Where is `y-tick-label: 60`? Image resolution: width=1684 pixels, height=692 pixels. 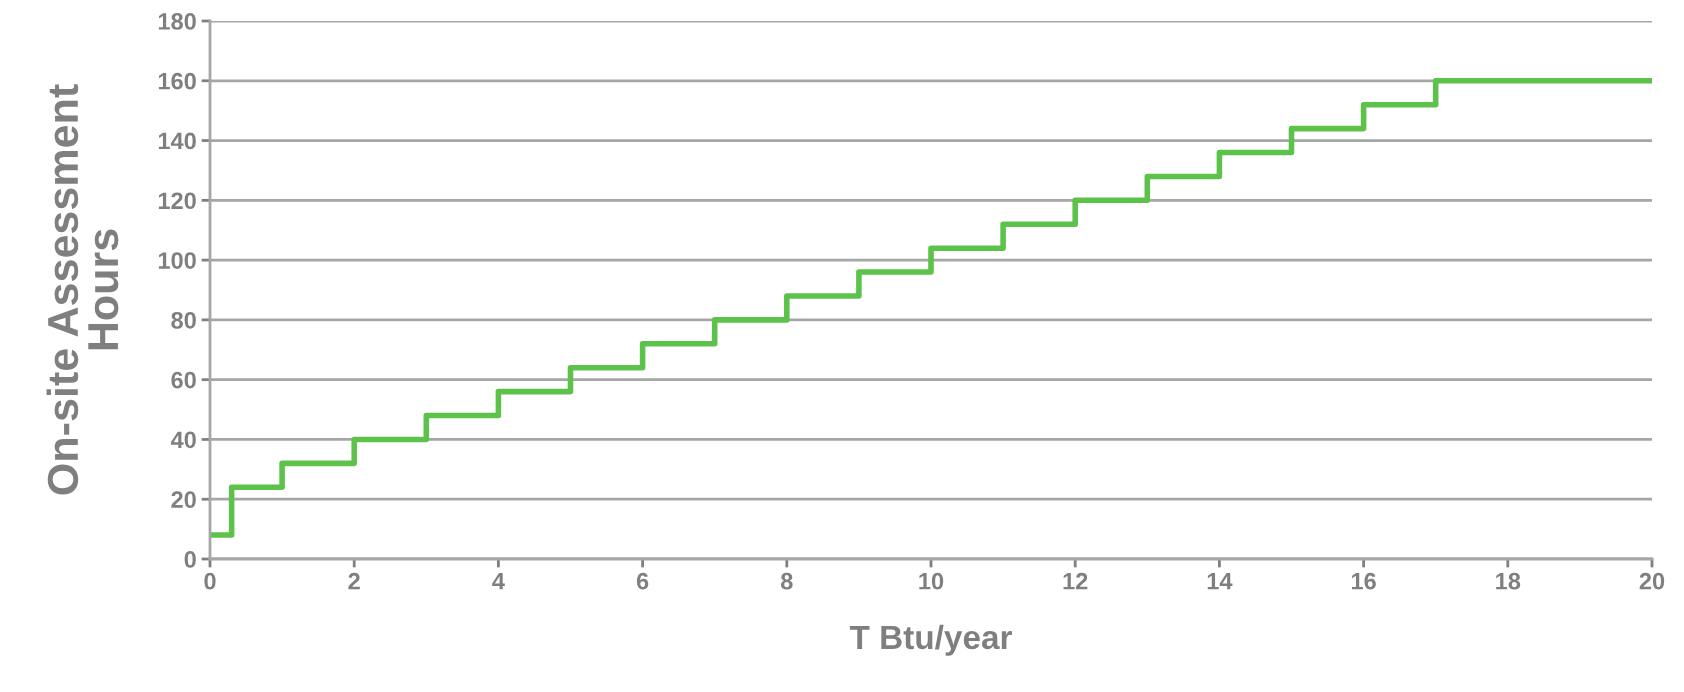 y-tick-label: 60 is located at coordinates (183, 380).